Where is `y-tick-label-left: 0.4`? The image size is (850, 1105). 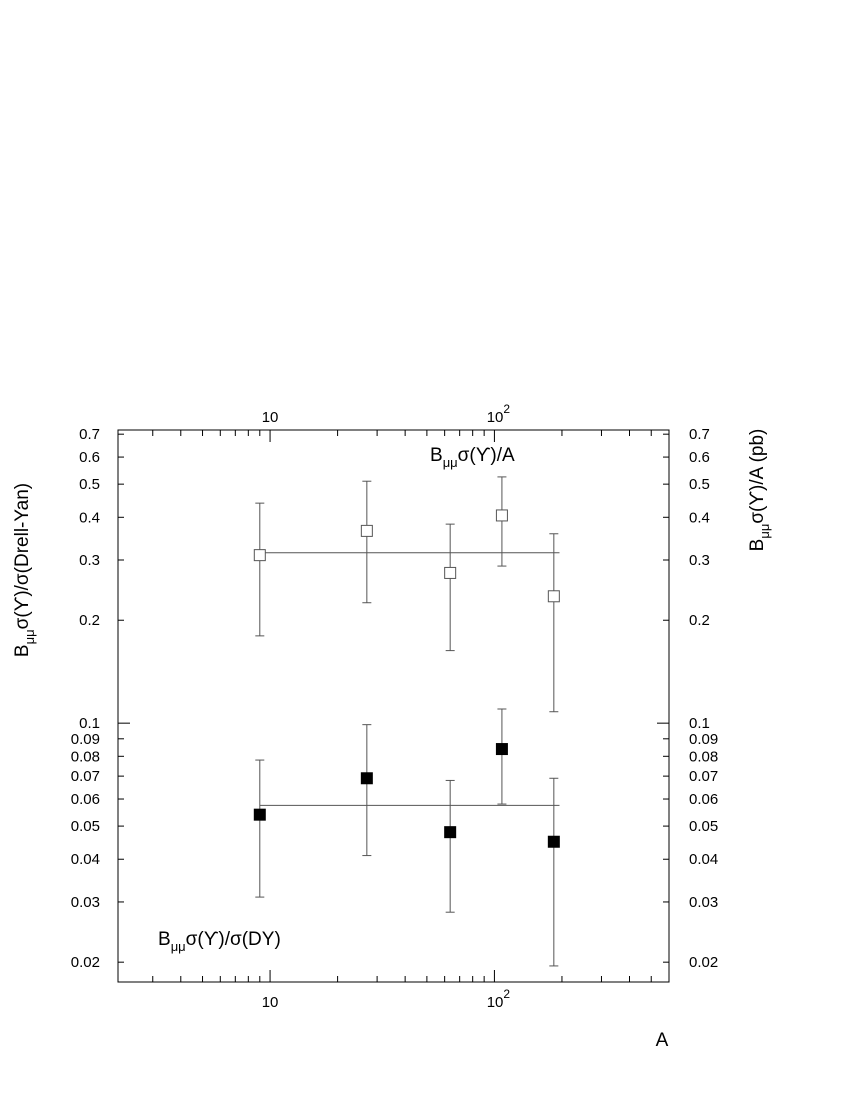
y-tick-label-left: 0.4 is located at coordinates (89, 517).